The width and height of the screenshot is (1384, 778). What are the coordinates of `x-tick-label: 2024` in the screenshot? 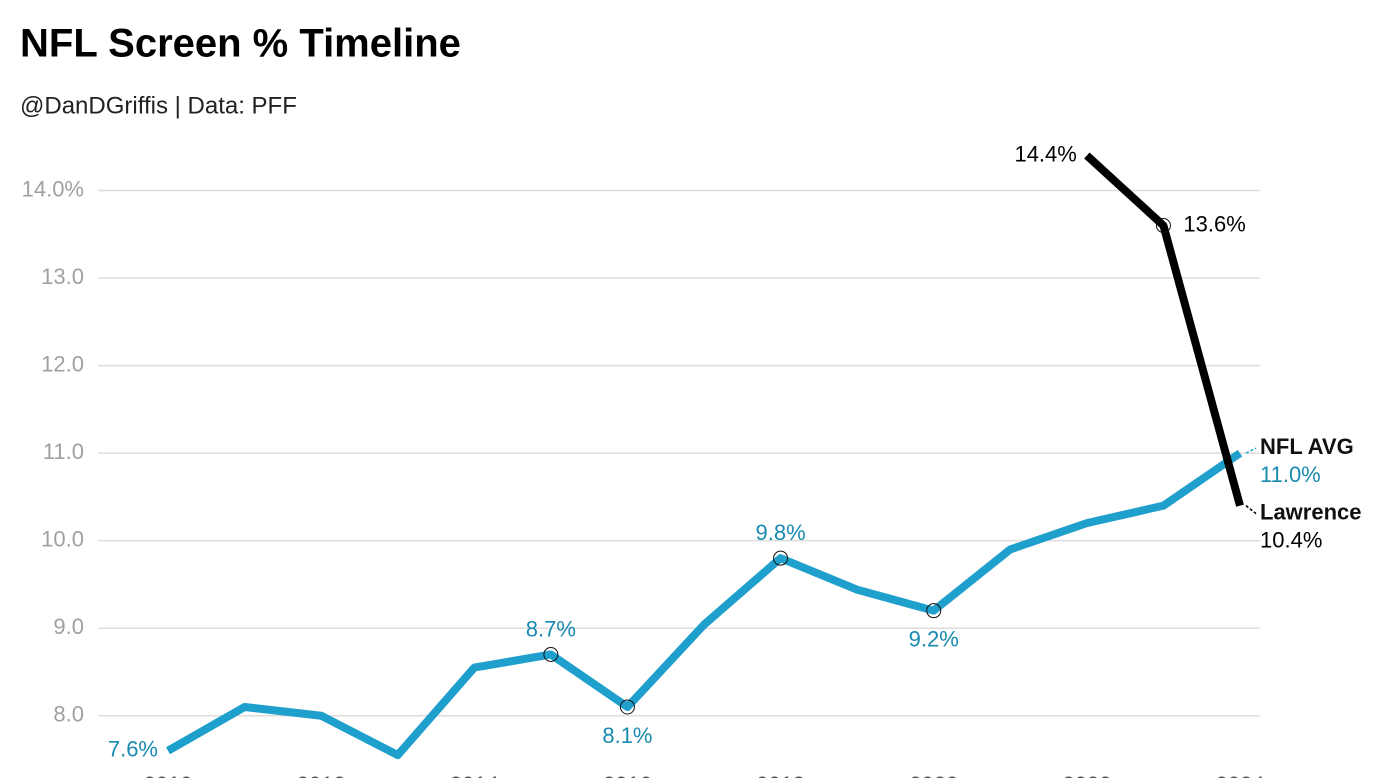 It's located at (1240, 775).